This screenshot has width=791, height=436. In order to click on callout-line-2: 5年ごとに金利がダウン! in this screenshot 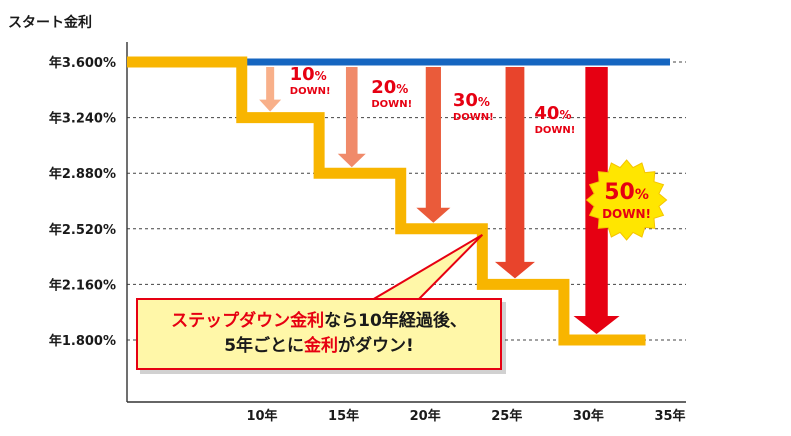, I will do `click(319, 346)`.